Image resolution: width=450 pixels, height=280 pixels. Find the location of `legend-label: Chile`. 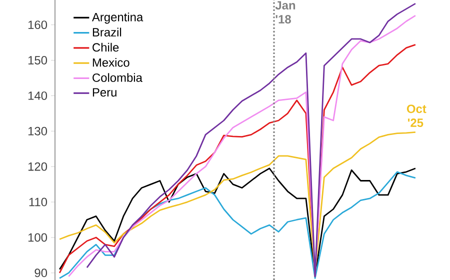

legend-label: Chile is located at coordinates (105, 47).